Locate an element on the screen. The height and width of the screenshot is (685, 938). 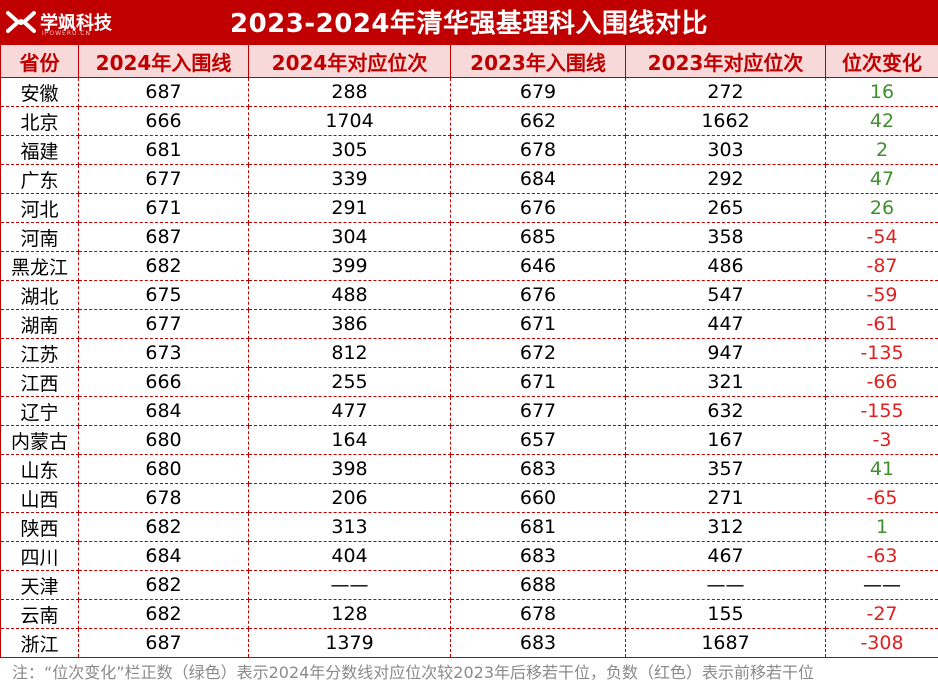
cell-2024-rank: —— is located at coordinates (349, 585).